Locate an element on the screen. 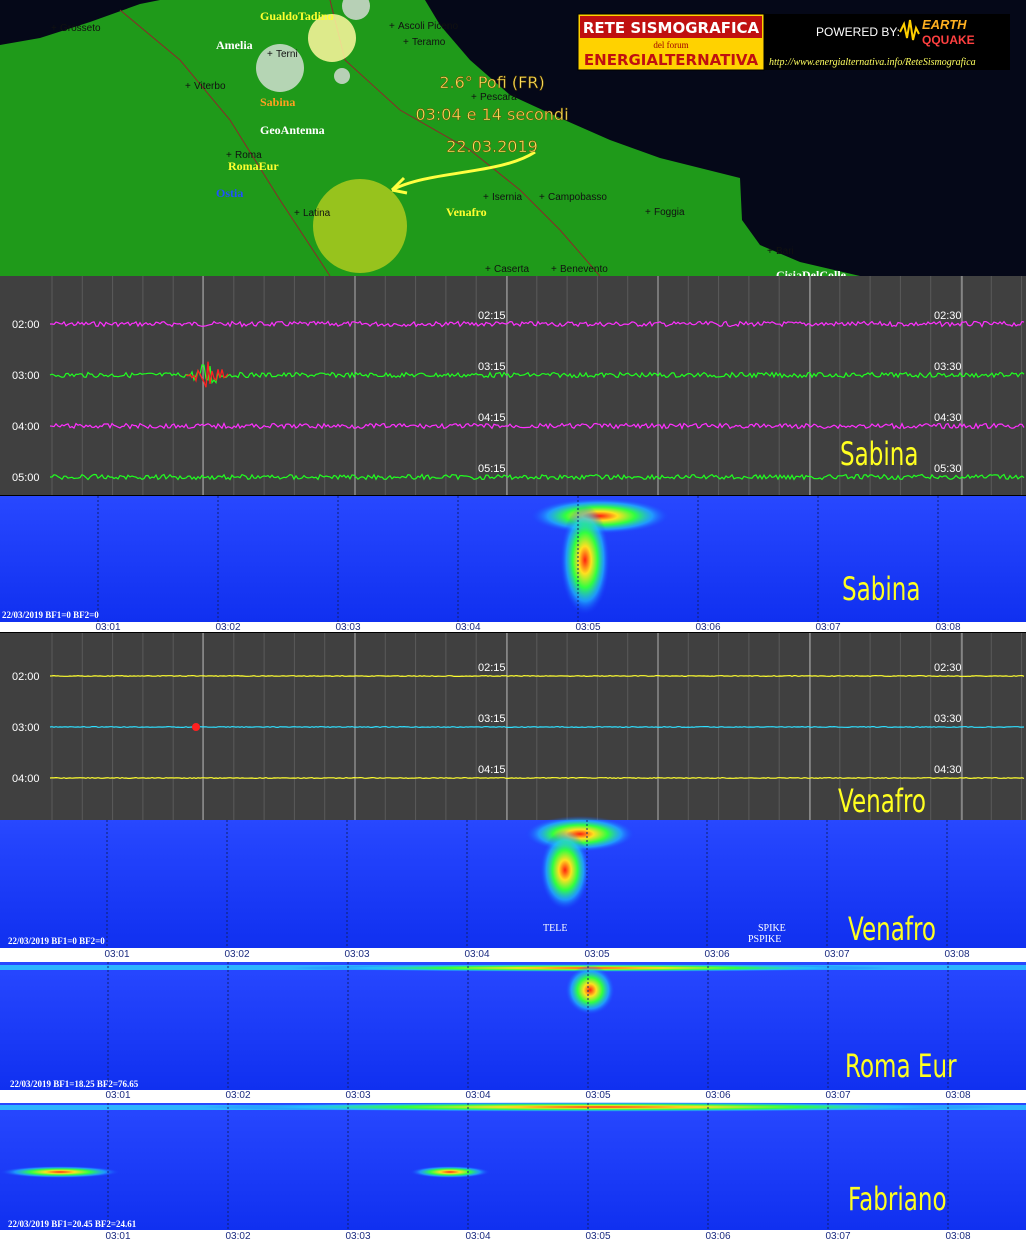  row-label: 05:15 is located at coordinates (492, 469).